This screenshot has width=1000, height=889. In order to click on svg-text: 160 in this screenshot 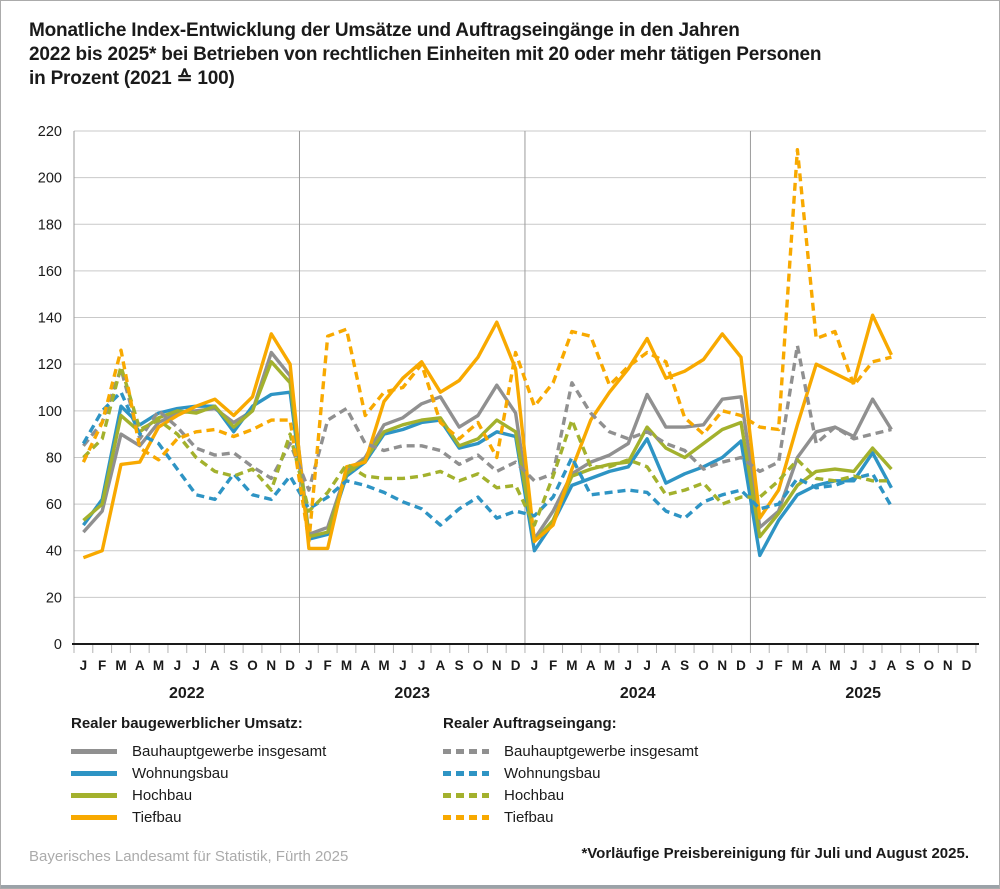, I will do `click(50, 272)`.